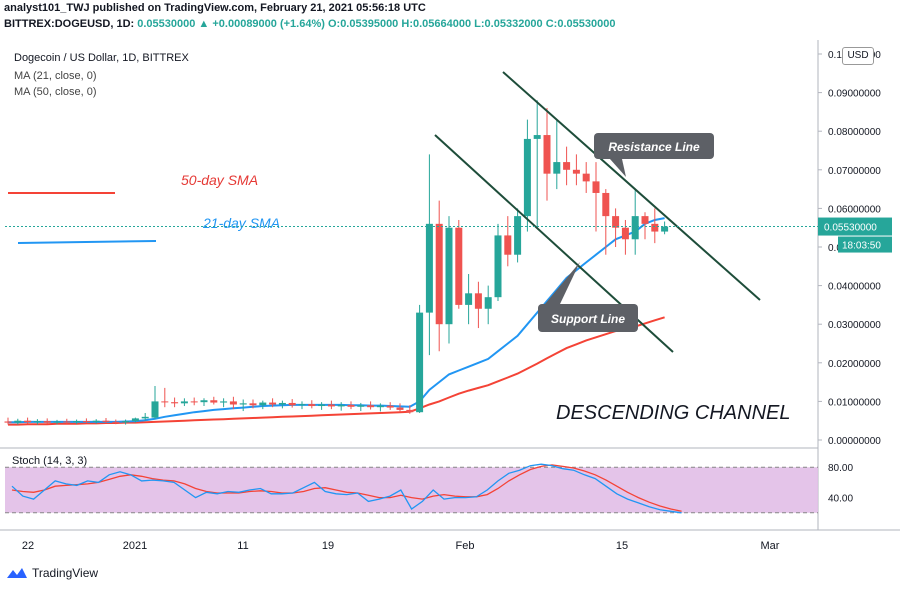 This screenshot has height=593, width=900. I want to click on stoch-k-line, so click(346, 488).